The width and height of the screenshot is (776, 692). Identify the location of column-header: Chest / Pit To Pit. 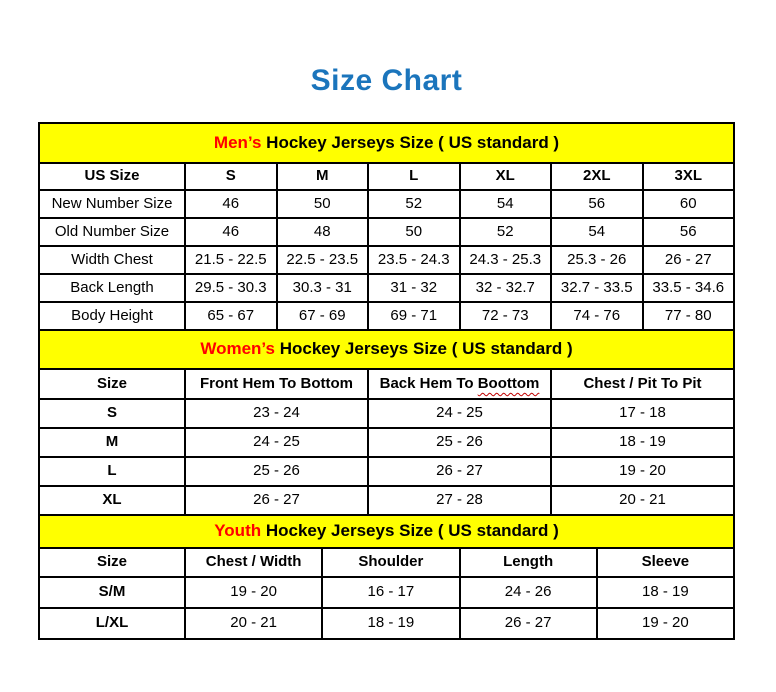
(642, 384).